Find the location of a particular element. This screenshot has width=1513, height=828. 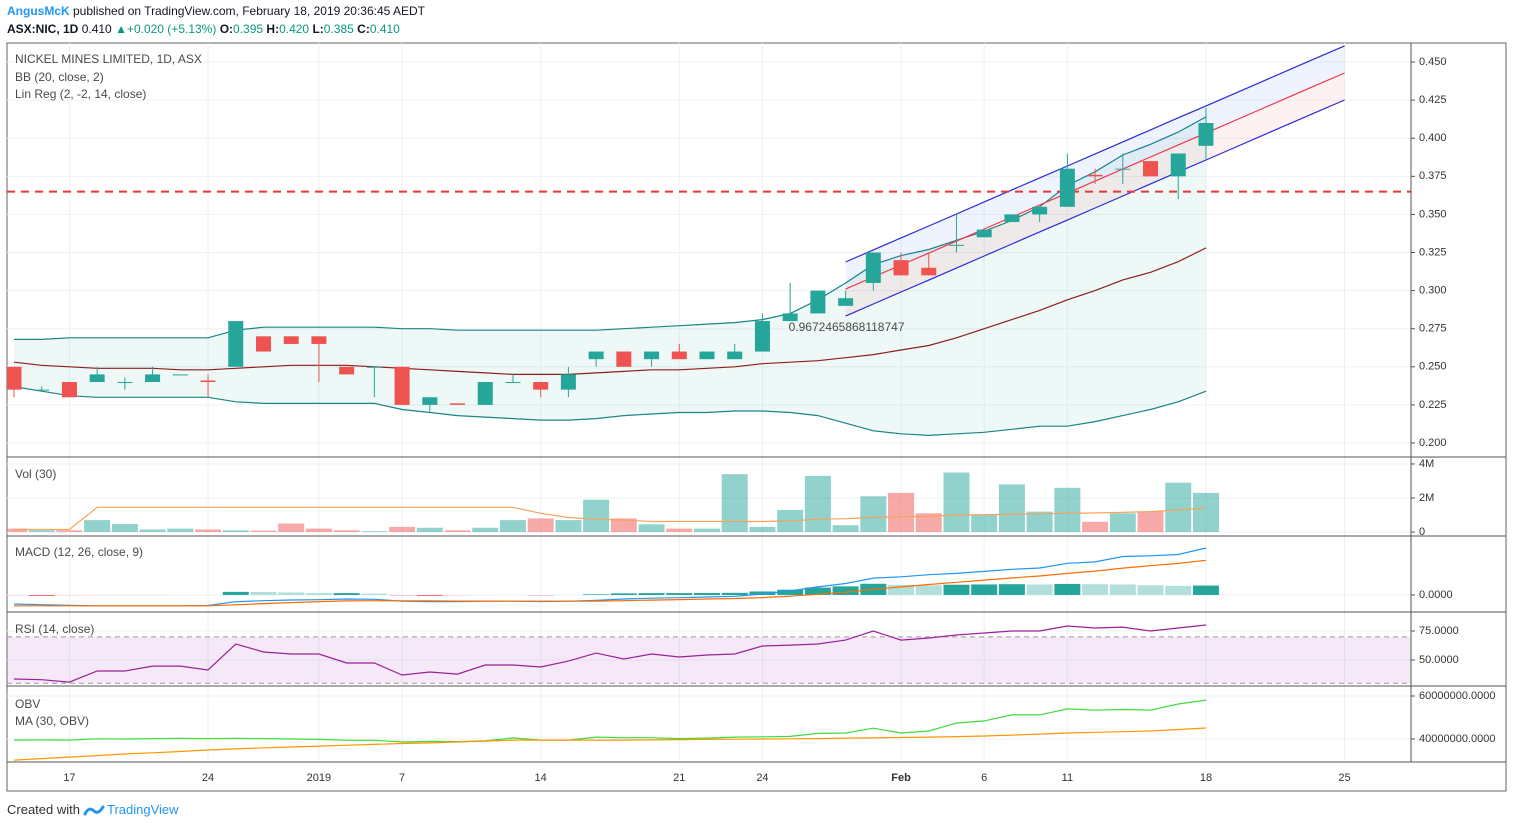

x-tick-label: 24 is located at coordinates (762, 778).